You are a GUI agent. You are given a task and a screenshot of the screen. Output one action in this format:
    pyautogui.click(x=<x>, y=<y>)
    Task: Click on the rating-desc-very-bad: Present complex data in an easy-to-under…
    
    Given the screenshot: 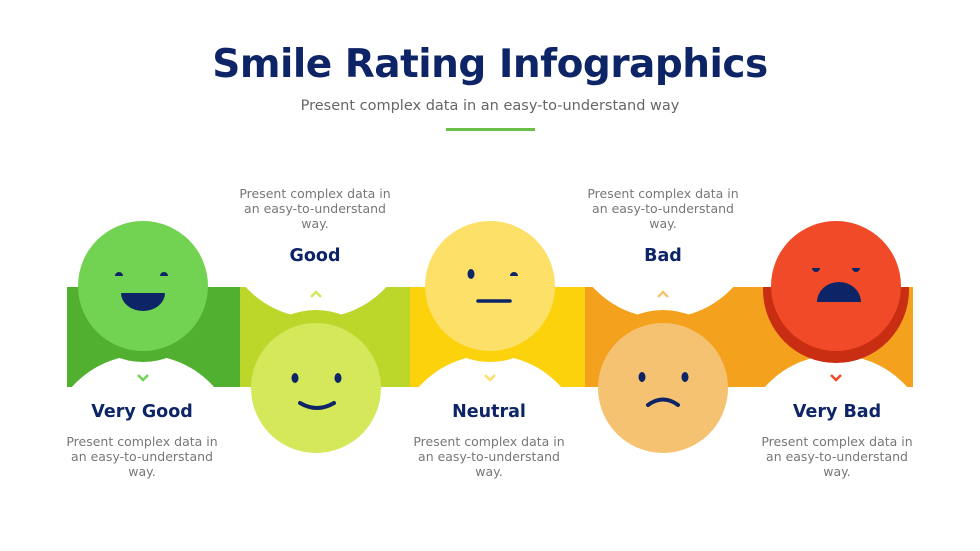 What is the action you would take?
    pyautogui.click(x=837, y=456)
    